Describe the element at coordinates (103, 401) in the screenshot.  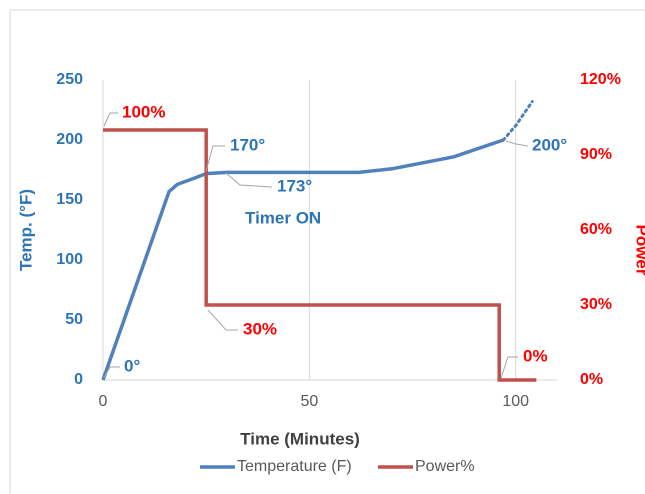
I see `x-tick-label: 0` at that location.